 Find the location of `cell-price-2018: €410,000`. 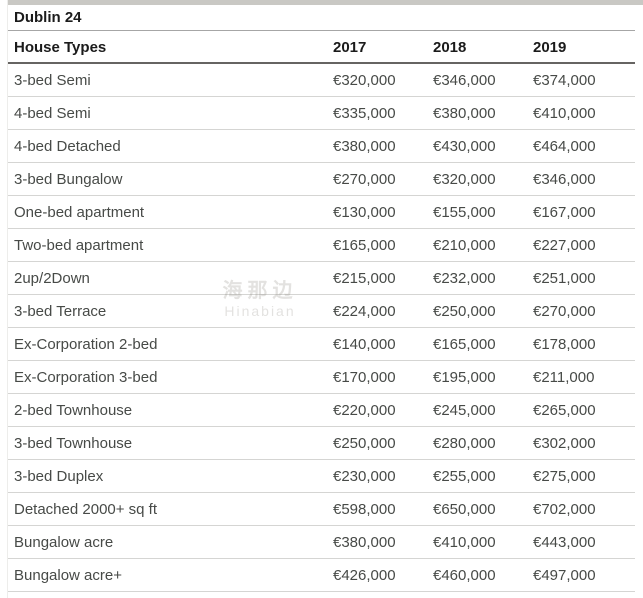

cell-price-2018: €410,000 is located at coordinates (464, 542).